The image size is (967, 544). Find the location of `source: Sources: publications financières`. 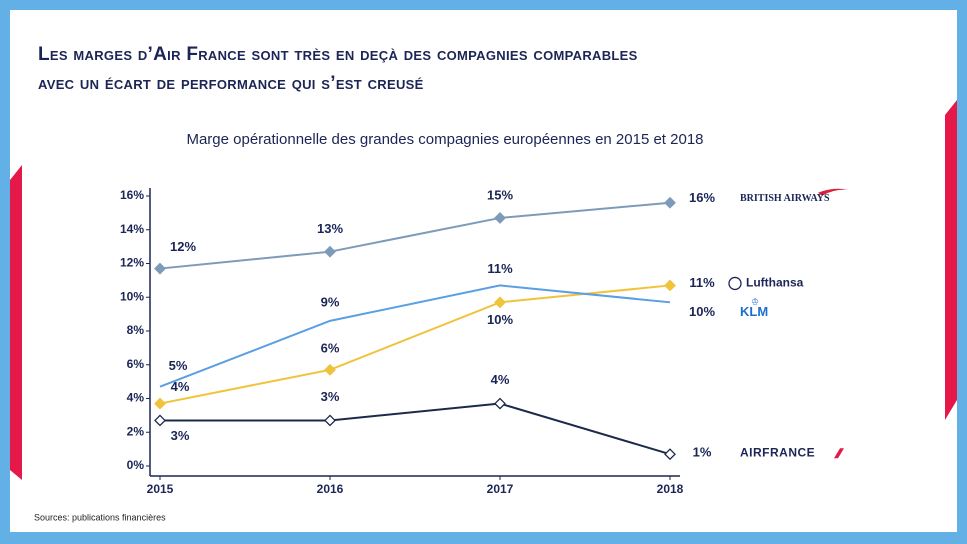

source: Sources: publications financières is located at coordinates (100, 517).